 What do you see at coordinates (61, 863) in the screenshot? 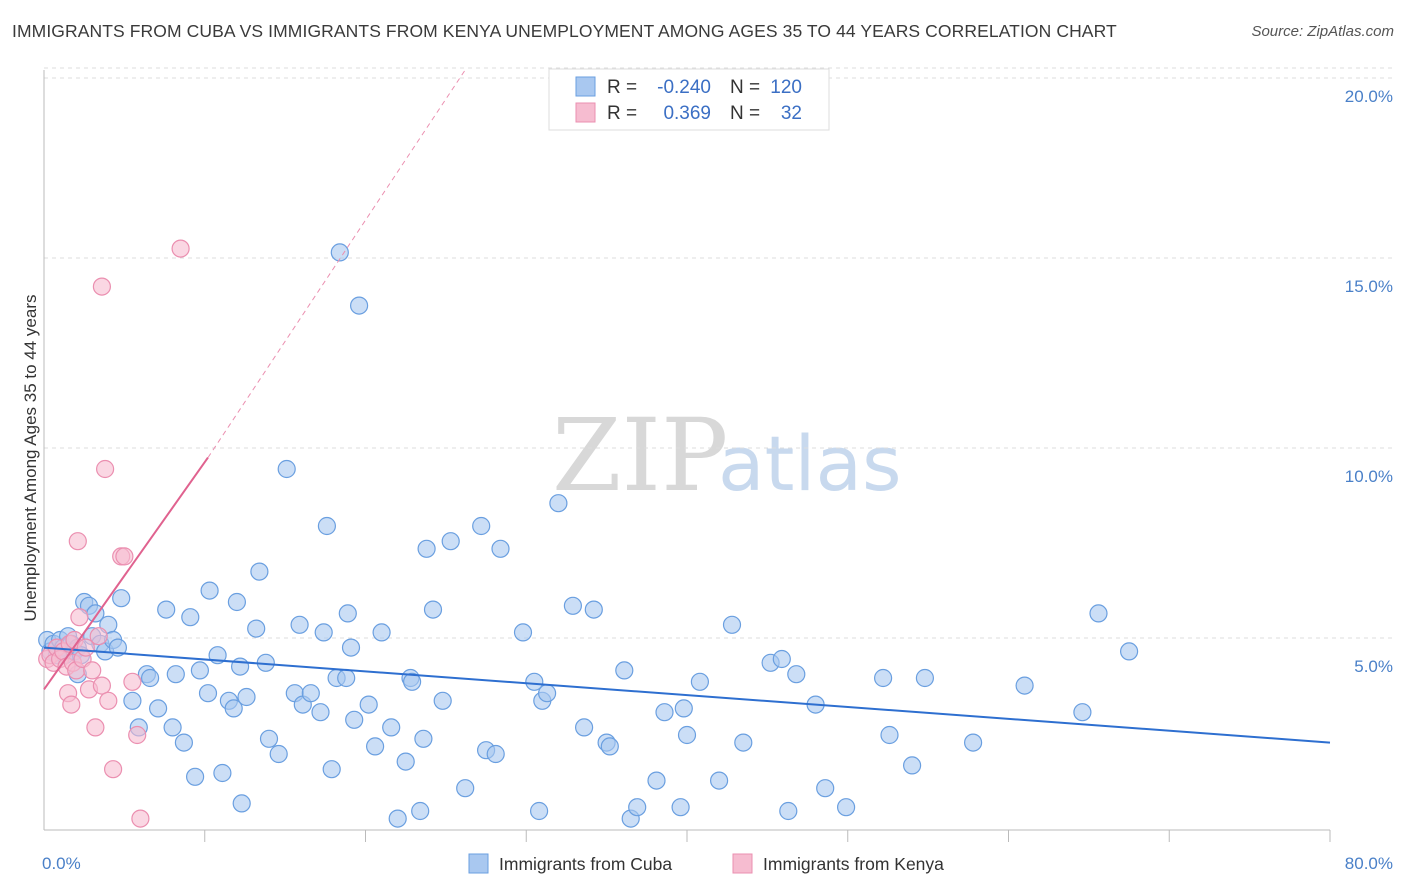
I see `x-tick-label-min: 0.0%` at bounding box center [61, 863].